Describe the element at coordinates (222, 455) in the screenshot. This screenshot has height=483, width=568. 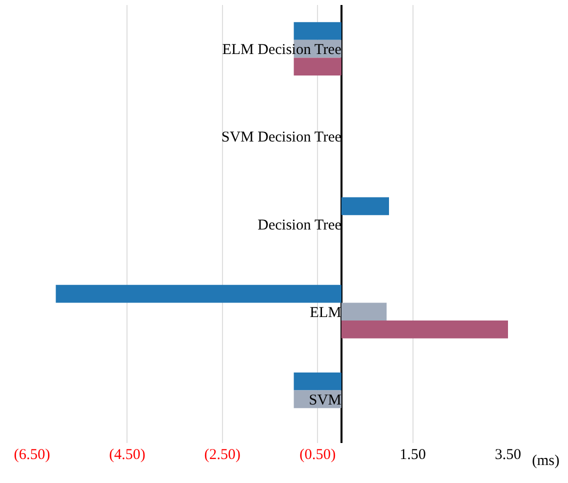
I see `x-tick-label: (2.50)` at that location.